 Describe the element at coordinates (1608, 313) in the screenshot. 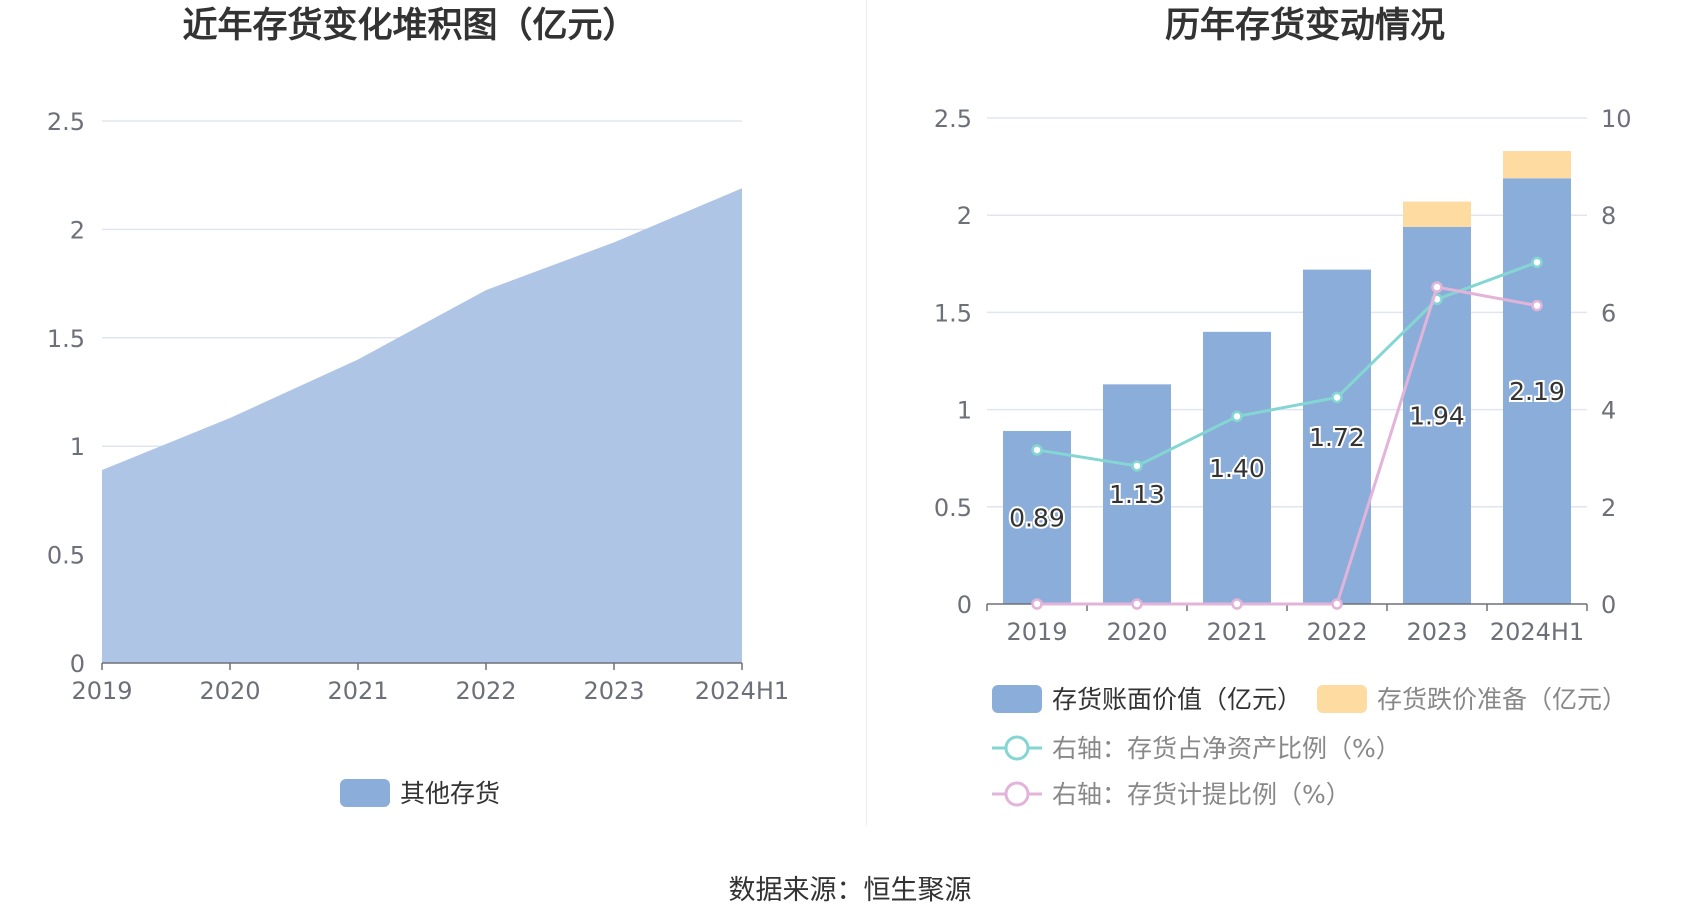

I see `right-y-tick-label-right: 6` at that location.